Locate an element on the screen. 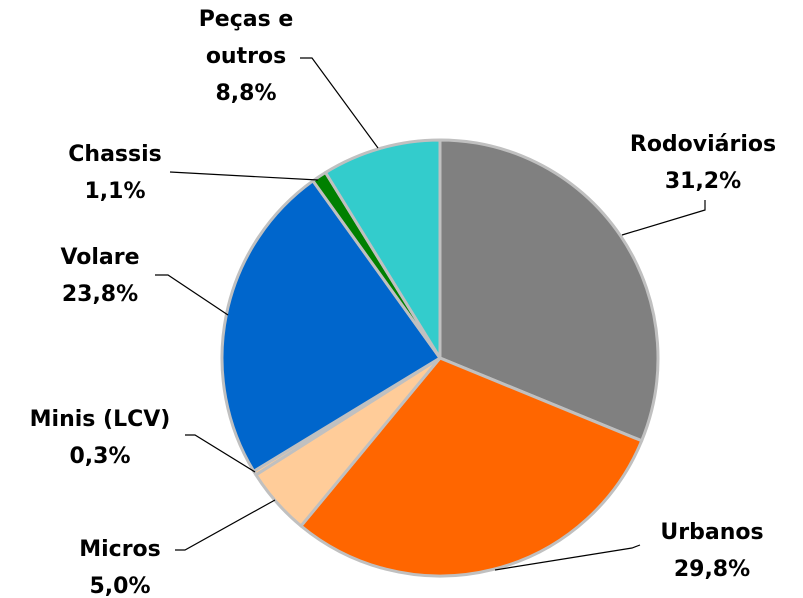  value-label: 29,8% is located at coordinates (712, 569).